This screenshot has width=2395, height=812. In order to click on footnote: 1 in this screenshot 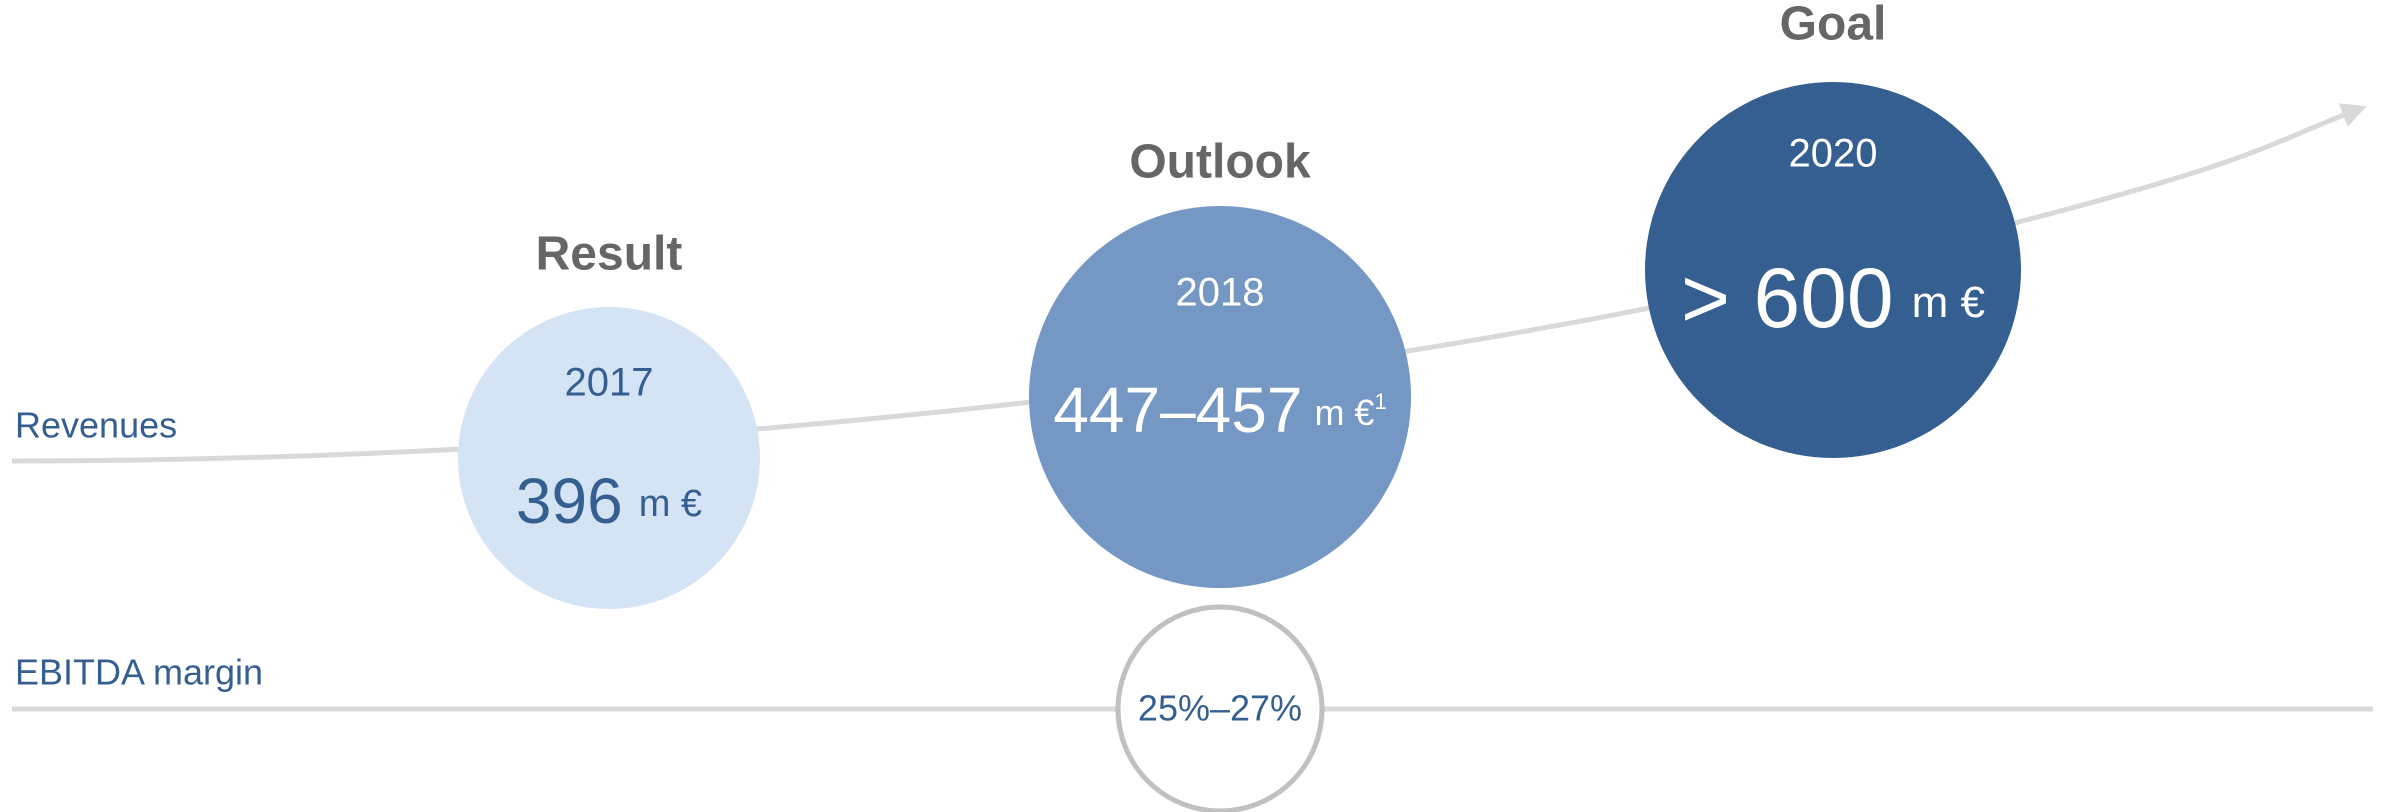, I will do `click(1380, 401)`.